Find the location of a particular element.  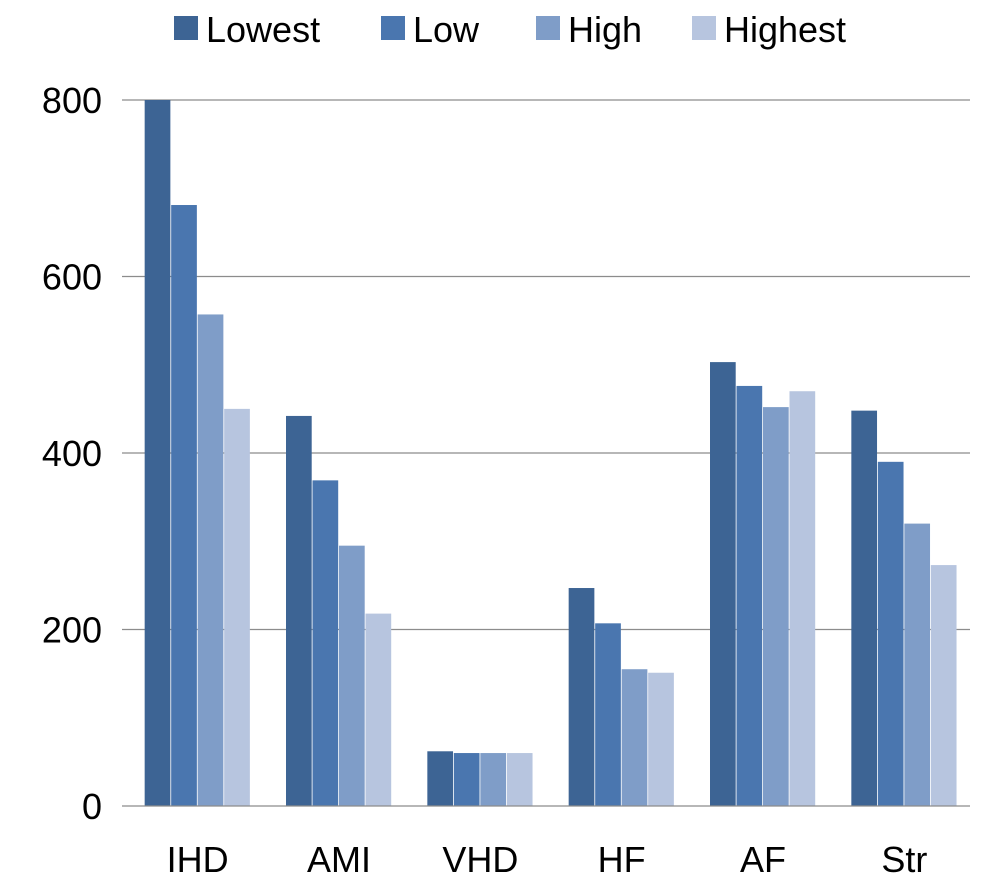

legend-item-low: Low is located at coordinates (430, 29).